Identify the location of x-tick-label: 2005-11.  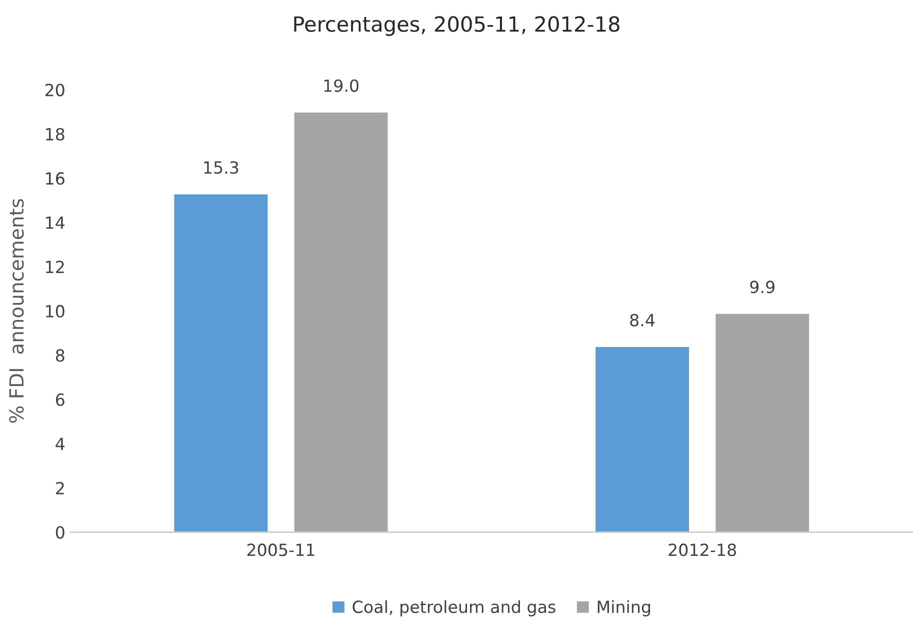
(280, 550).